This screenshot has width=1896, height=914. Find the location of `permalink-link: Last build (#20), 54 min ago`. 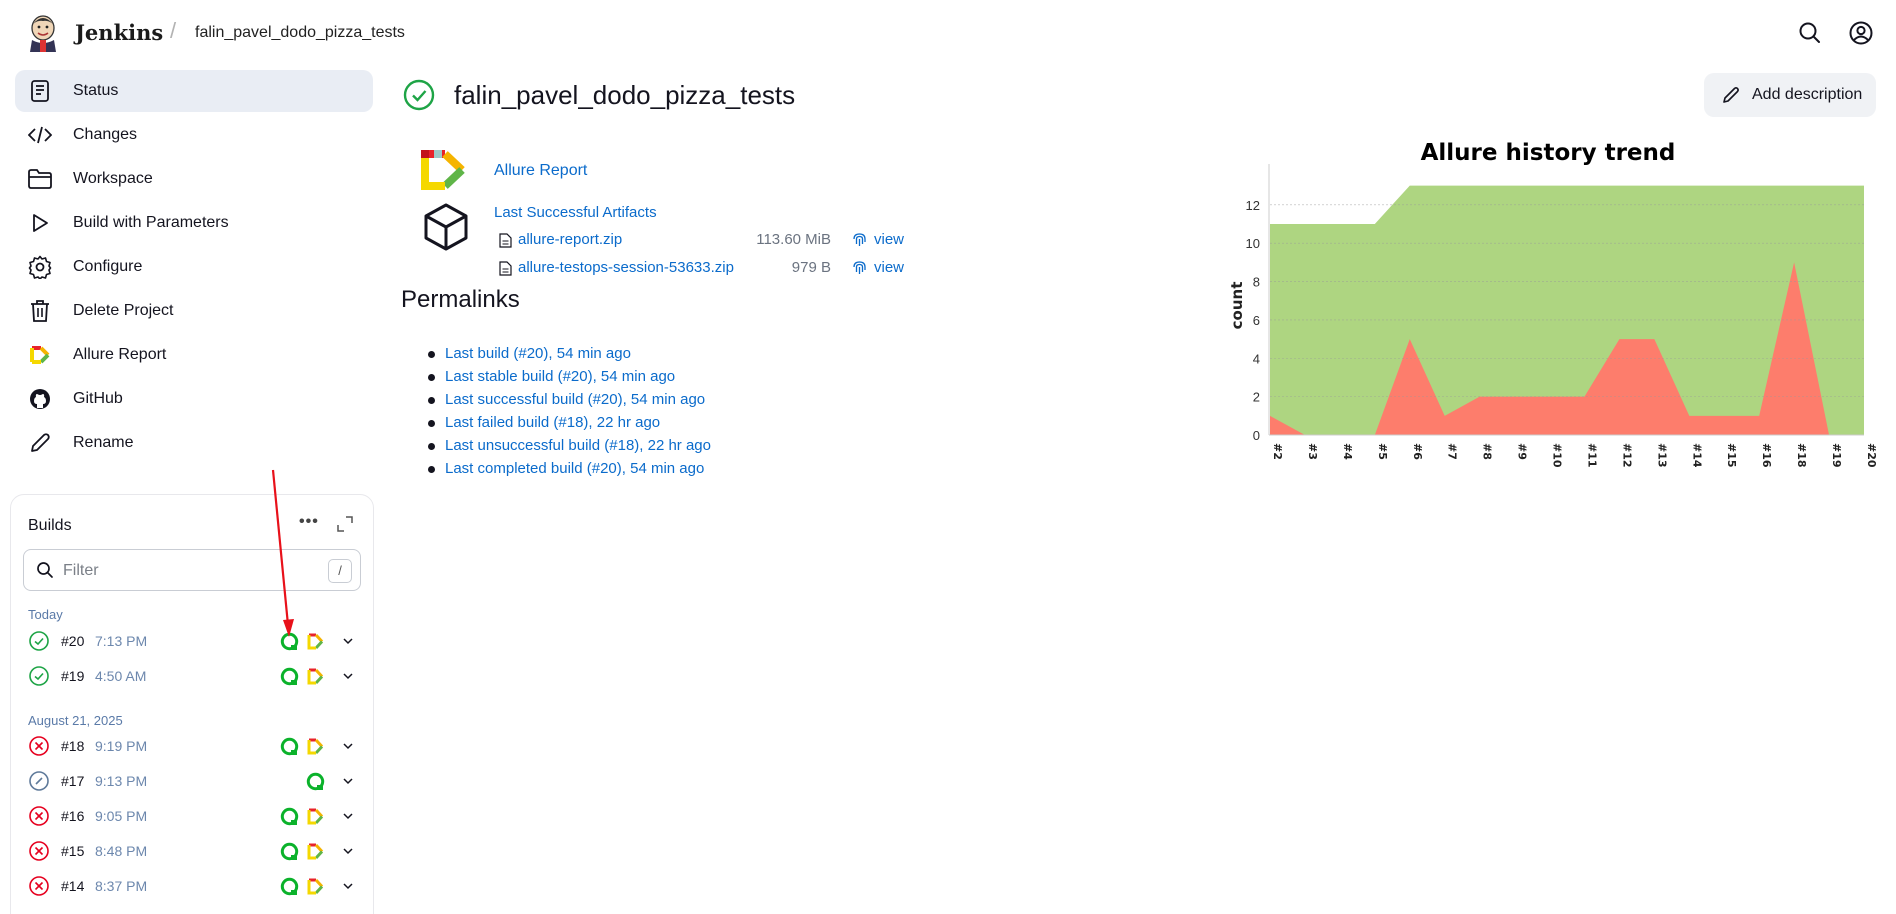

permalink-link: Last build (#20), 54 min ago is located at coordinates (538, 353).